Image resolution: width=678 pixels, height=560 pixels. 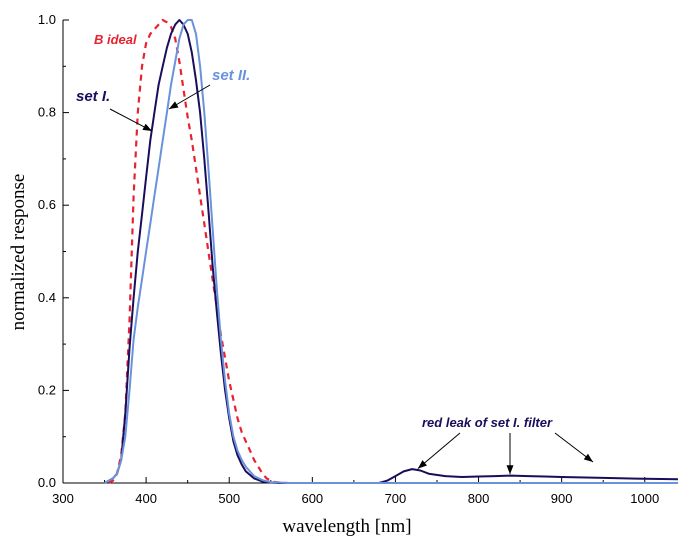 I want to click on x-tick-label: 600, so click(x=312, y=498).